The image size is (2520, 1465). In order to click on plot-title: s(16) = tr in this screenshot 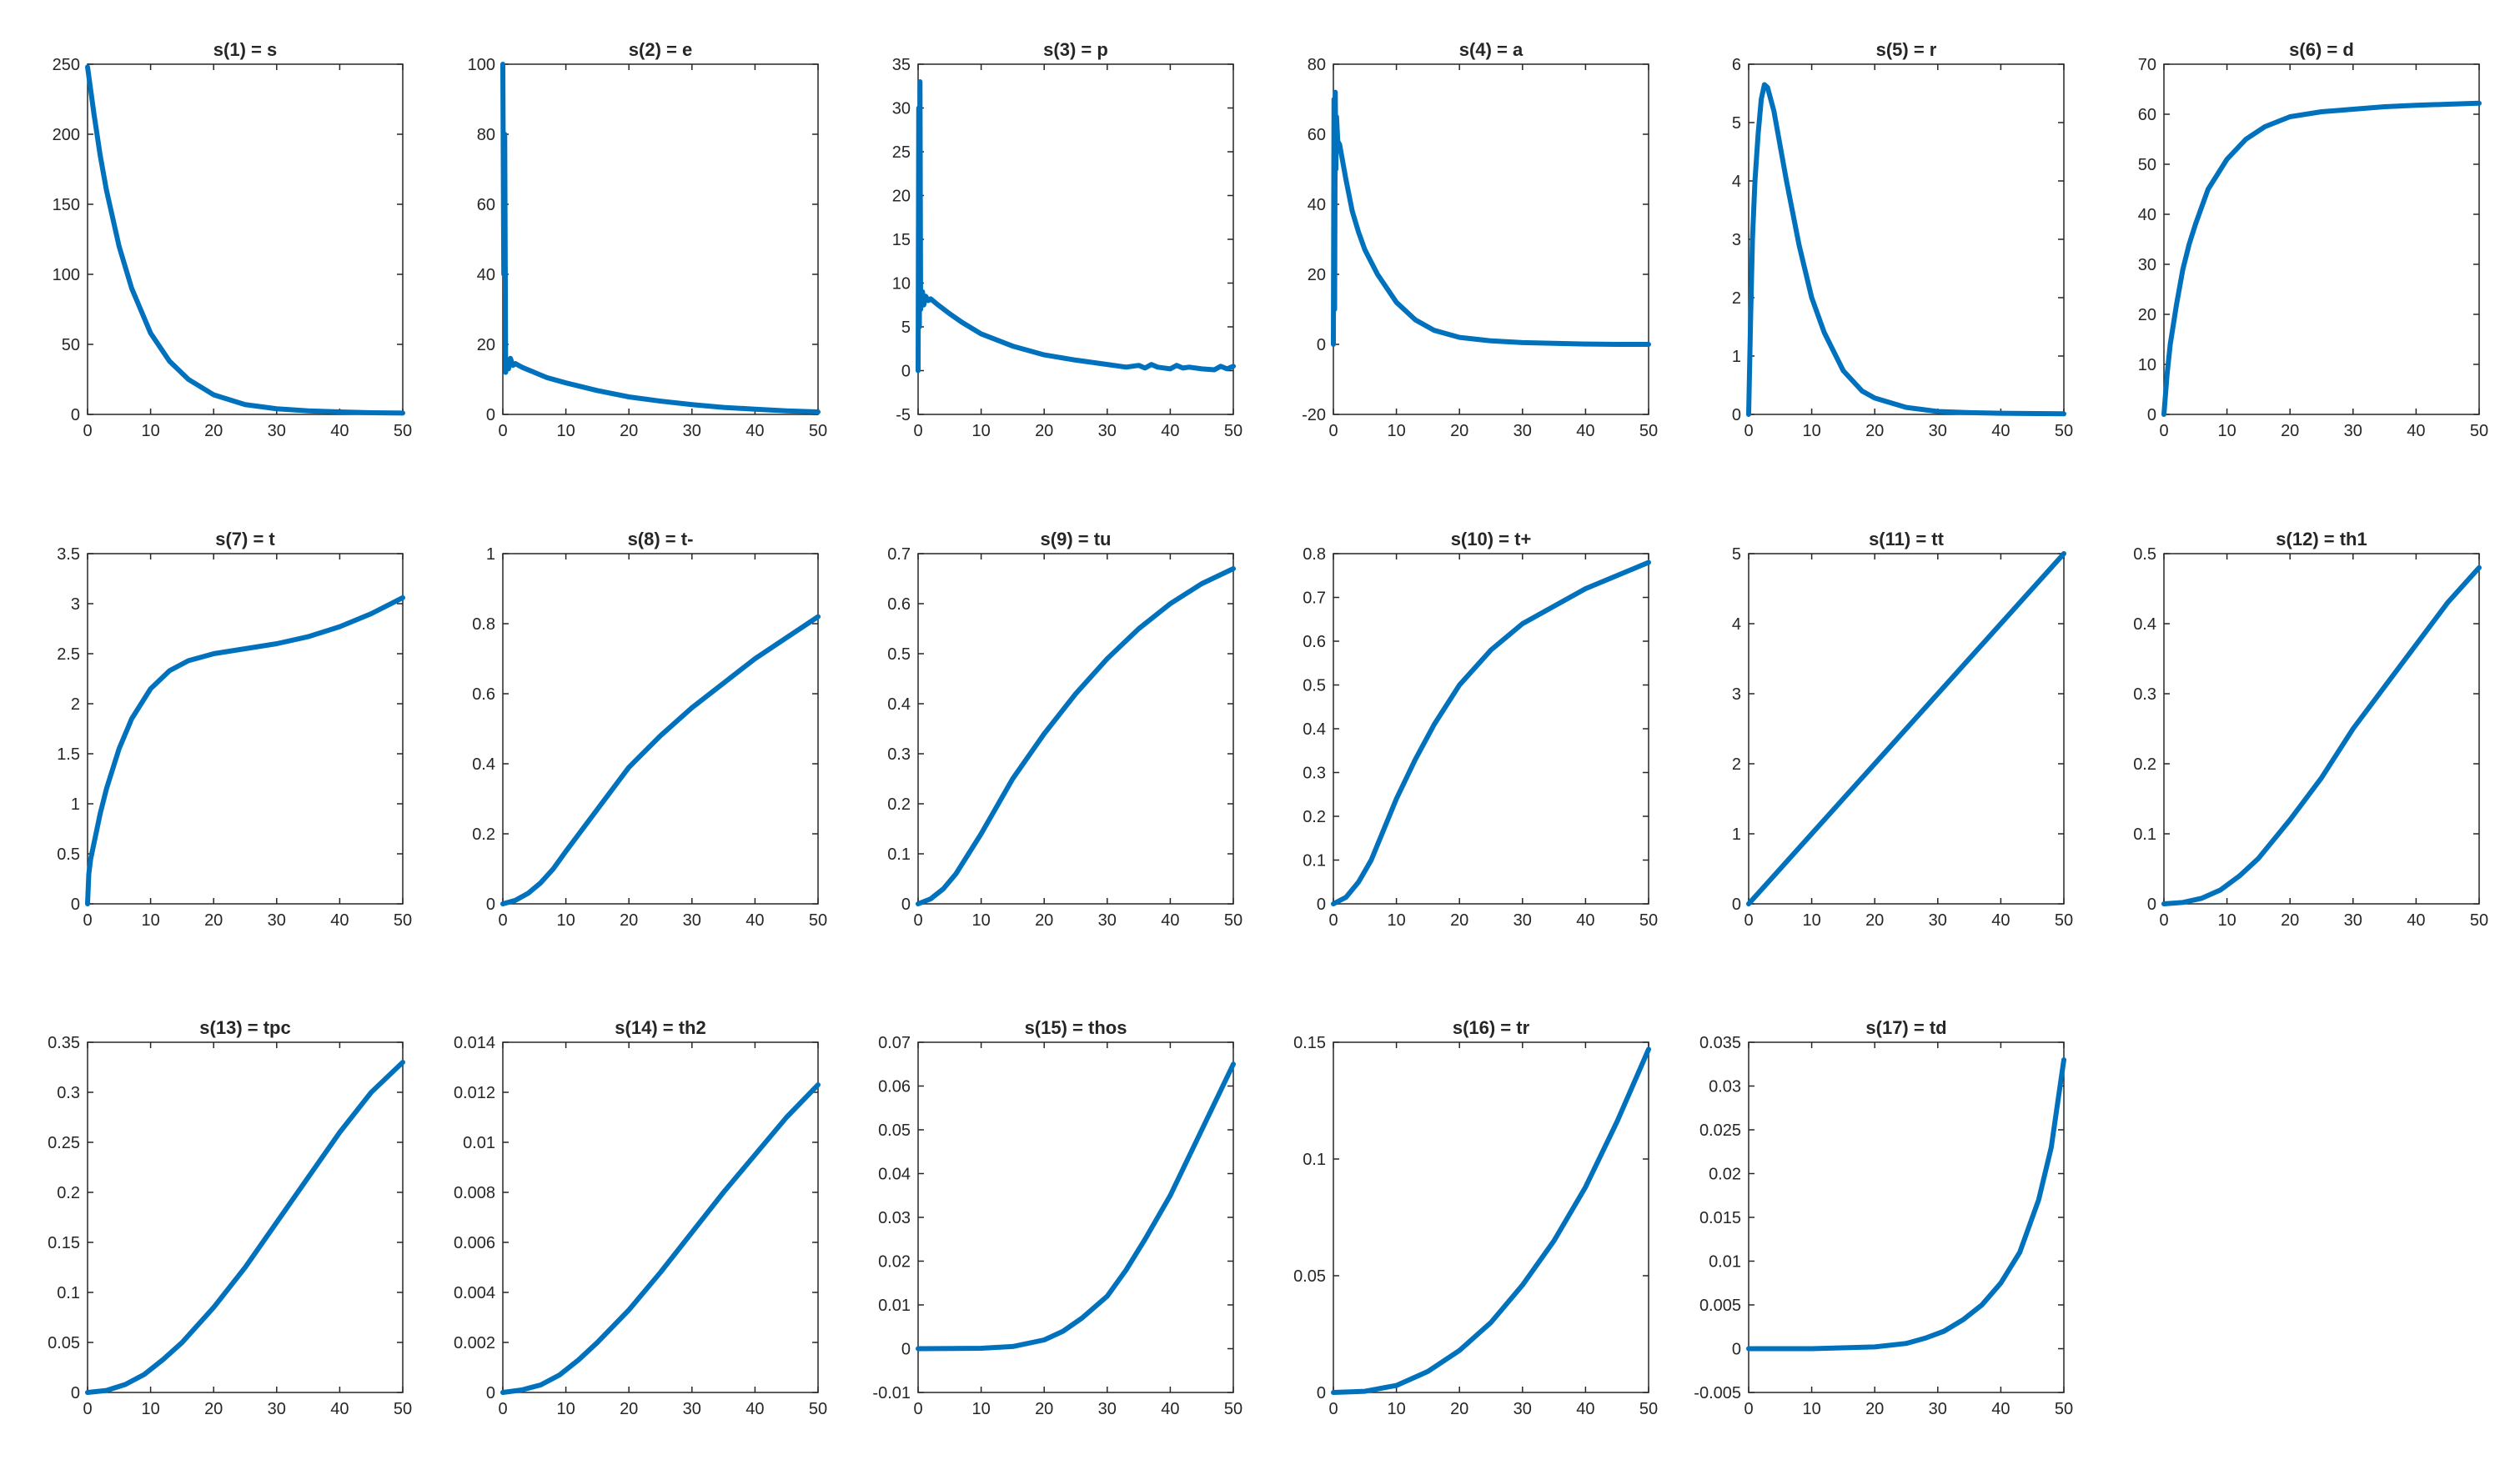, I will do `click(1491, 1027)`.